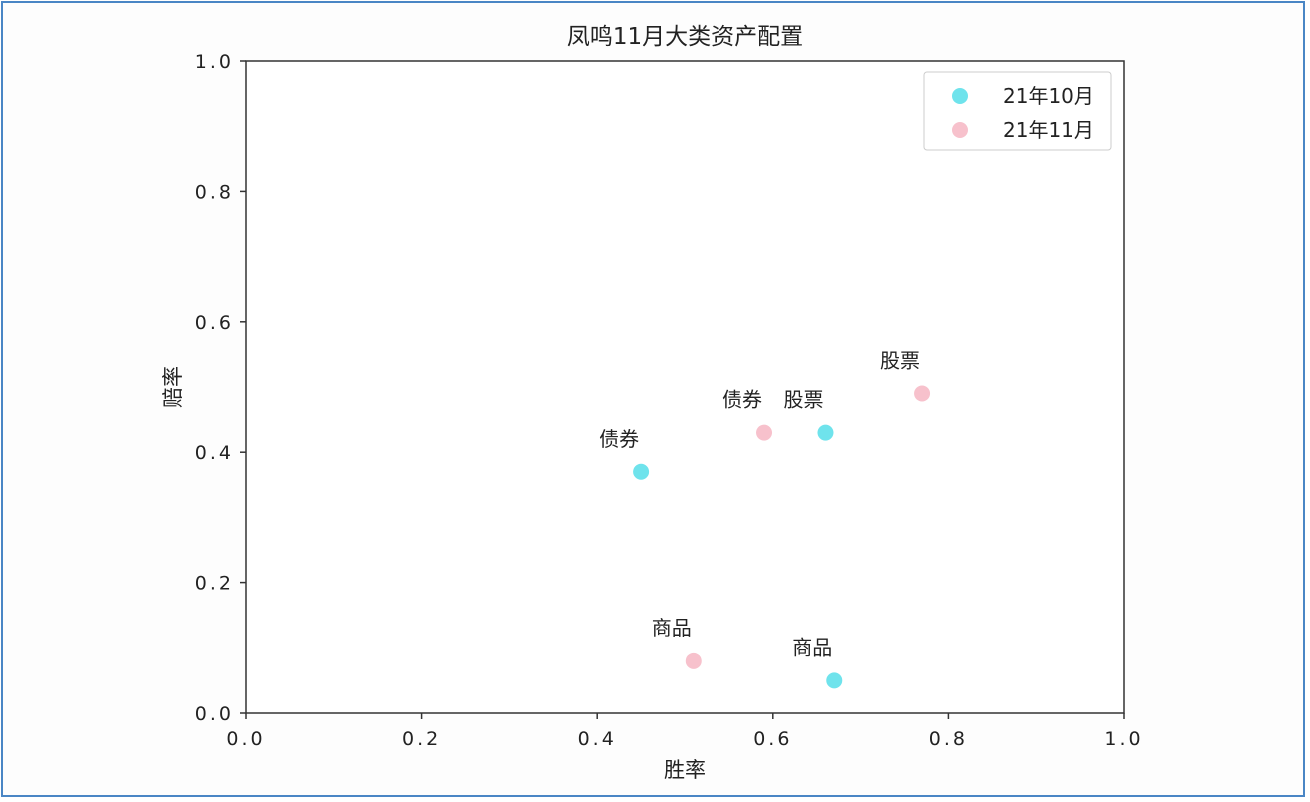 This screenshot has width=1310, height=802. What do you see at coordinates (173, 387) in the screenshot?
I see `y-axis-label: 赔率` at bounding box center [173, 387].